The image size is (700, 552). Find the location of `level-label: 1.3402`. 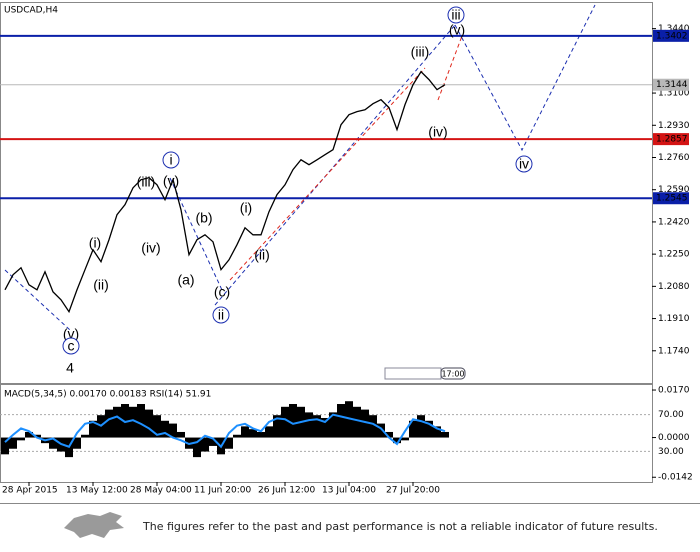

level-label: 1.3402 is located at coordinates (672, 36).